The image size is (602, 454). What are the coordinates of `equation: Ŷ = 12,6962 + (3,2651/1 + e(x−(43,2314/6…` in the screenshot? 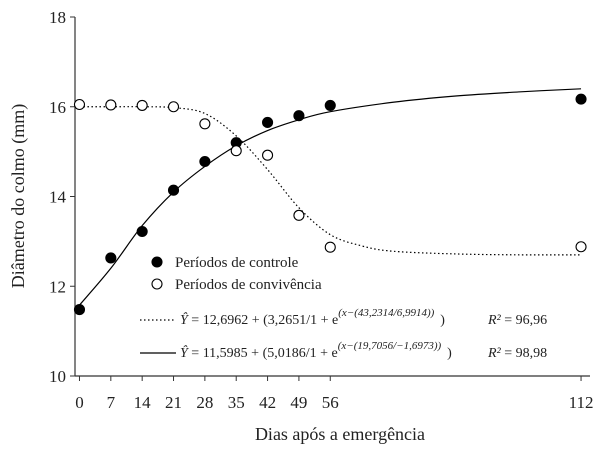 It's located at (312, 317).